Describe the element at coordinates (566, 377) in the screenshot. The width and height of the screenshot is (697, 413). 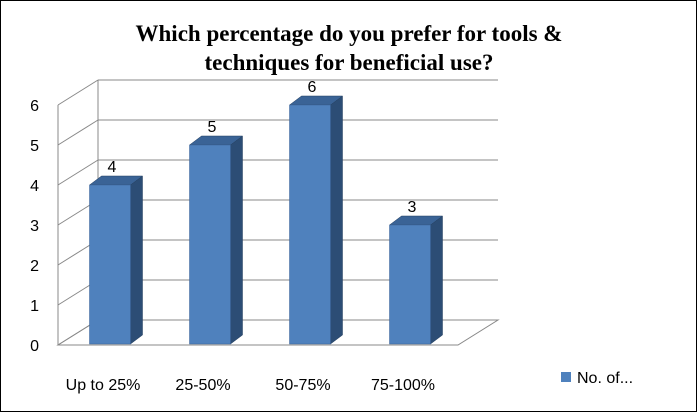
I see `legend-swatch` at that location.